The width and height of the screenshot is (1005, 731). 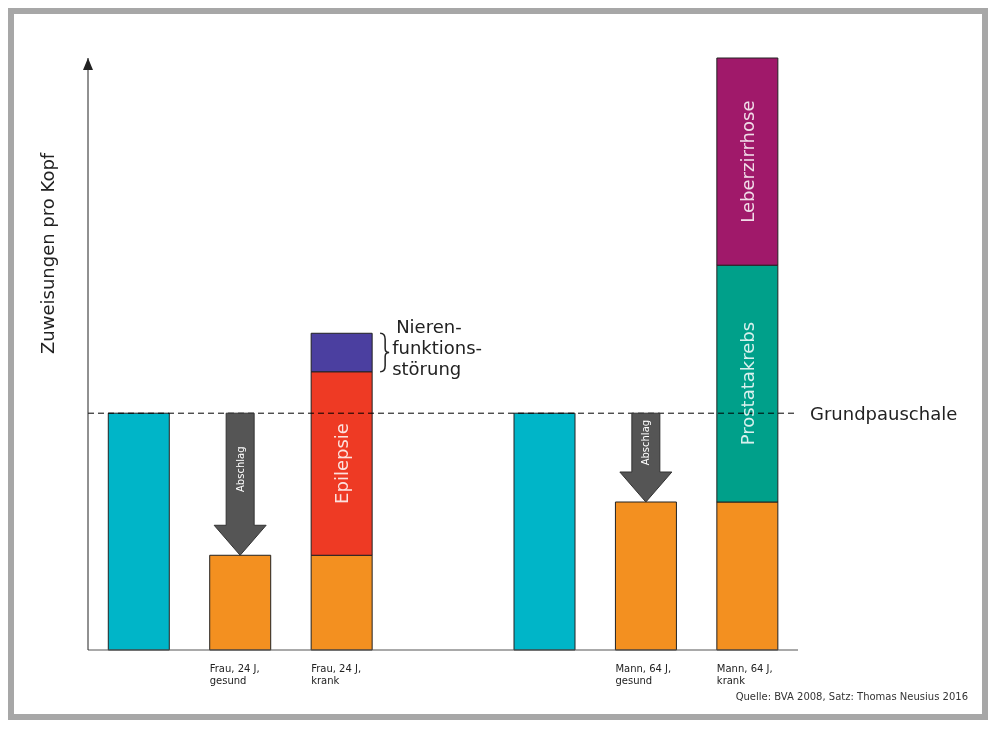 I want to click on series-label: Prostatakrebs, so click(x=747, y=383).